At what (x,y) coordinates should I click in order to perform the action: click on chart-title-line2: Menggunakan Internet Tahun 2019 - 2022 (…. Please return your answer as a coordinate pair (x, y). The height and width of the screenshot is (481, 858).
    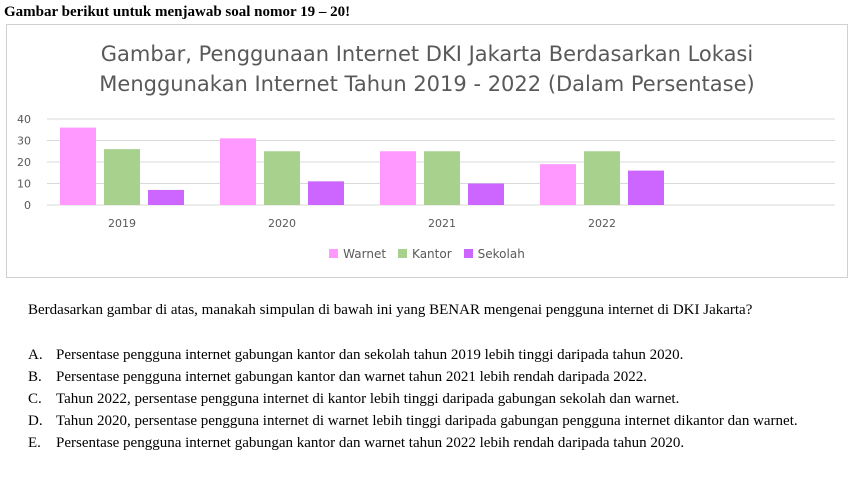
    Looking at the image, I should click on (427, 84).